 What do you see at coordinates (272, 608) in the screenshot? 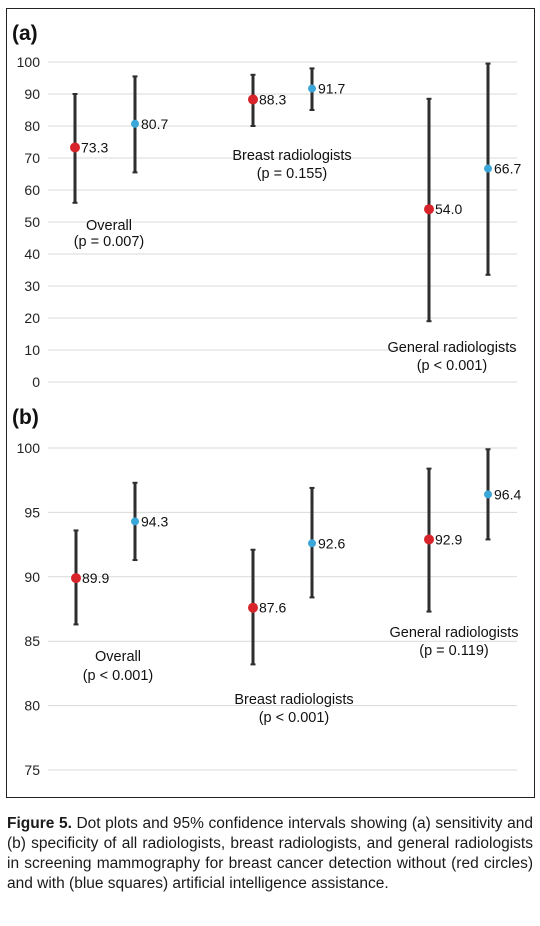
I see `data-label: 87.6` at bounding box center [272, 608].